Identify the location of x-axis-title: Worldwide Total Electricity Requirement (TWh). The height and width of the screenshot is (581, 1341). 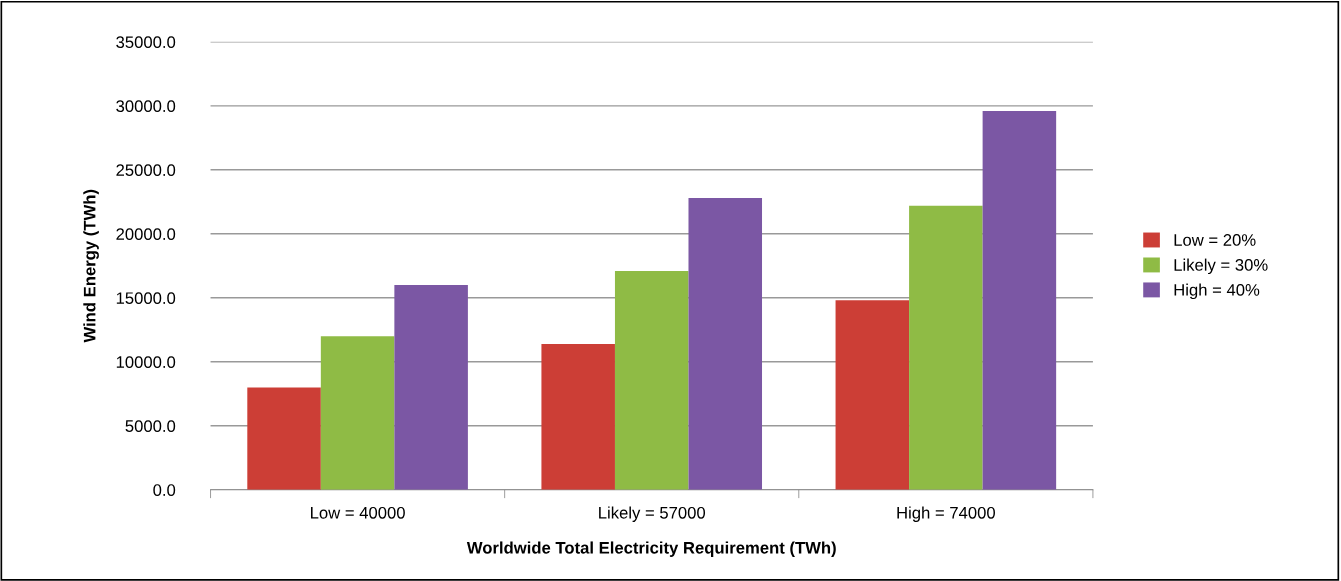
(651, 549).